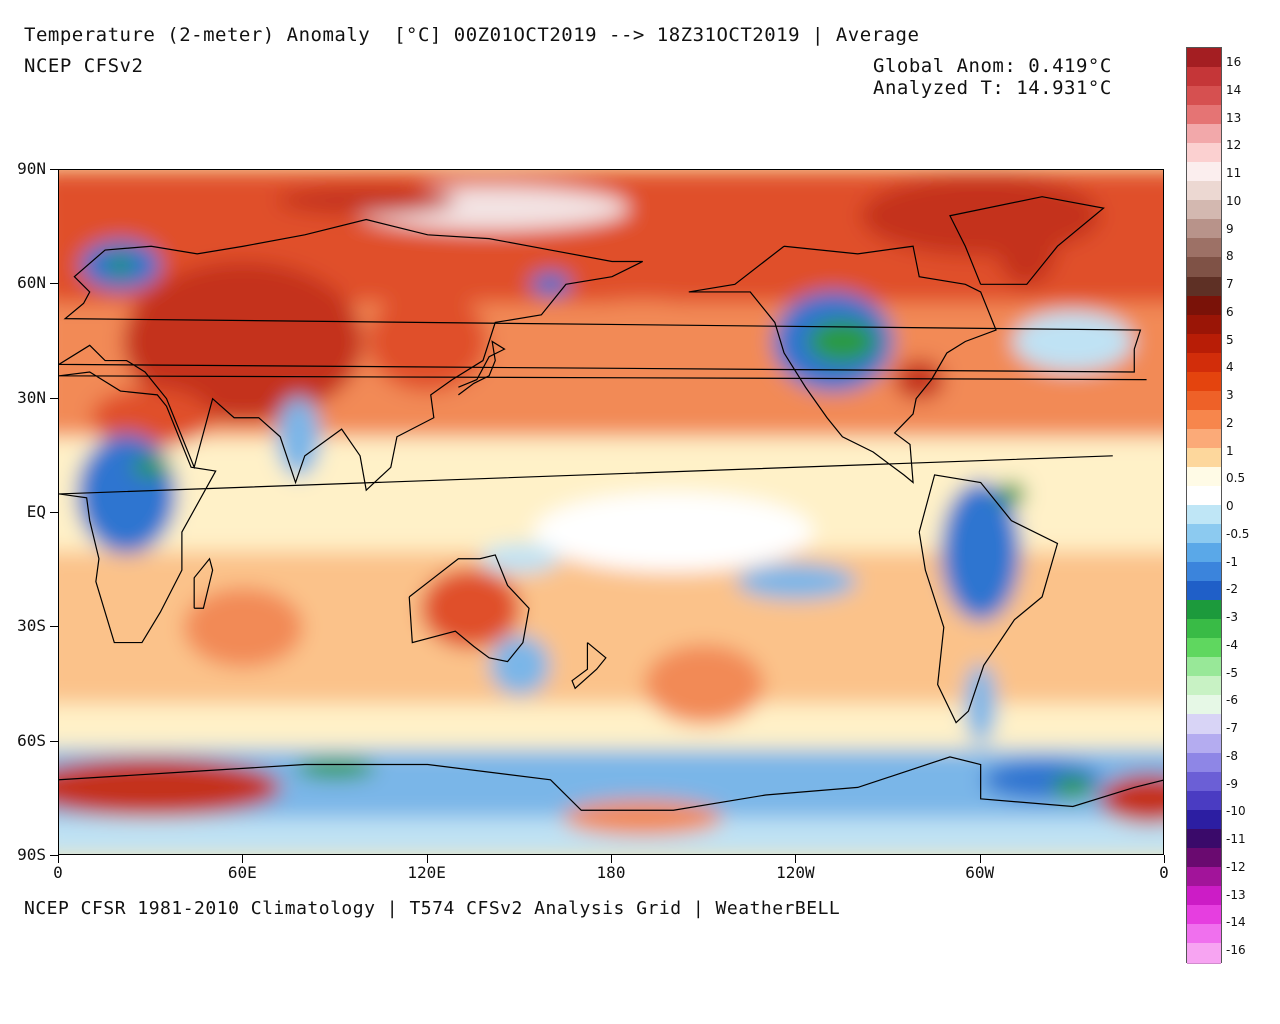 The height and width of the screenshot is (1024, 1280). What do you see at coordinates (550, 284) in the screenshot?
I see `kamchatka-cold` at bounding box center [550, 284].